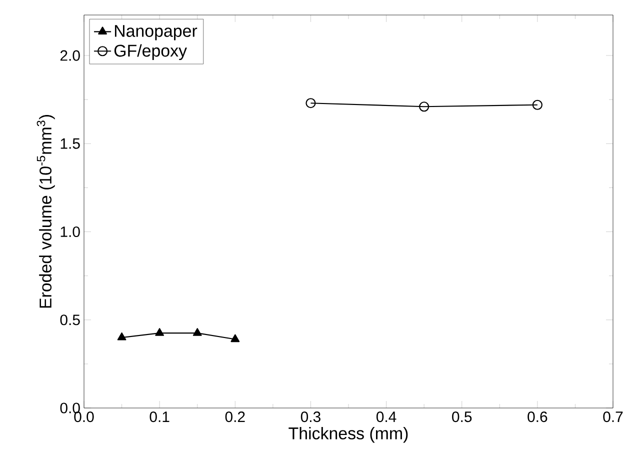  I want to click on legend-label: GF/epoxy, so click(150, 52).